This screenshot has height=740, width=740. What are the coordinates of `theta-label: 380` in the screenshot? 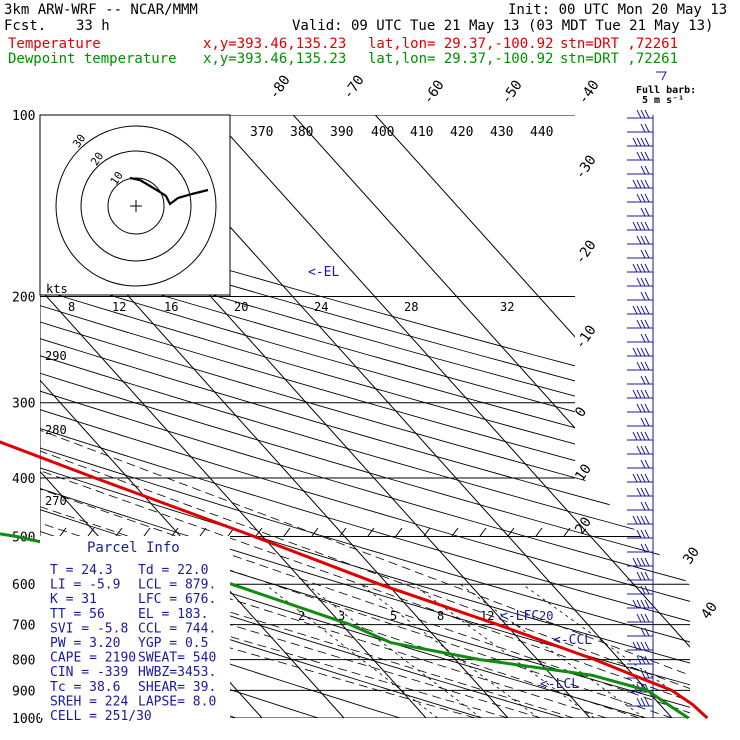 It's located at (301, 132).